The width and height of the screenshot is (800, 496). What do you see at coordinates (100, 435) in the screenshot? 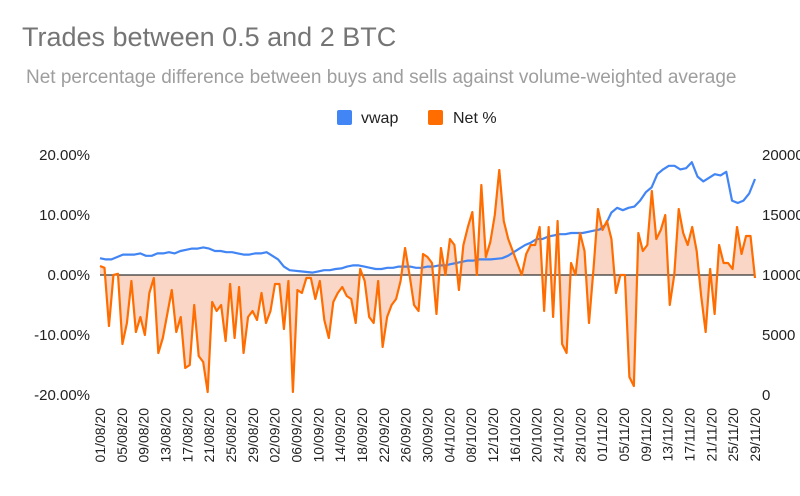
I see `x-tick-label: 01/08/20` at bounding box center [100, 435].